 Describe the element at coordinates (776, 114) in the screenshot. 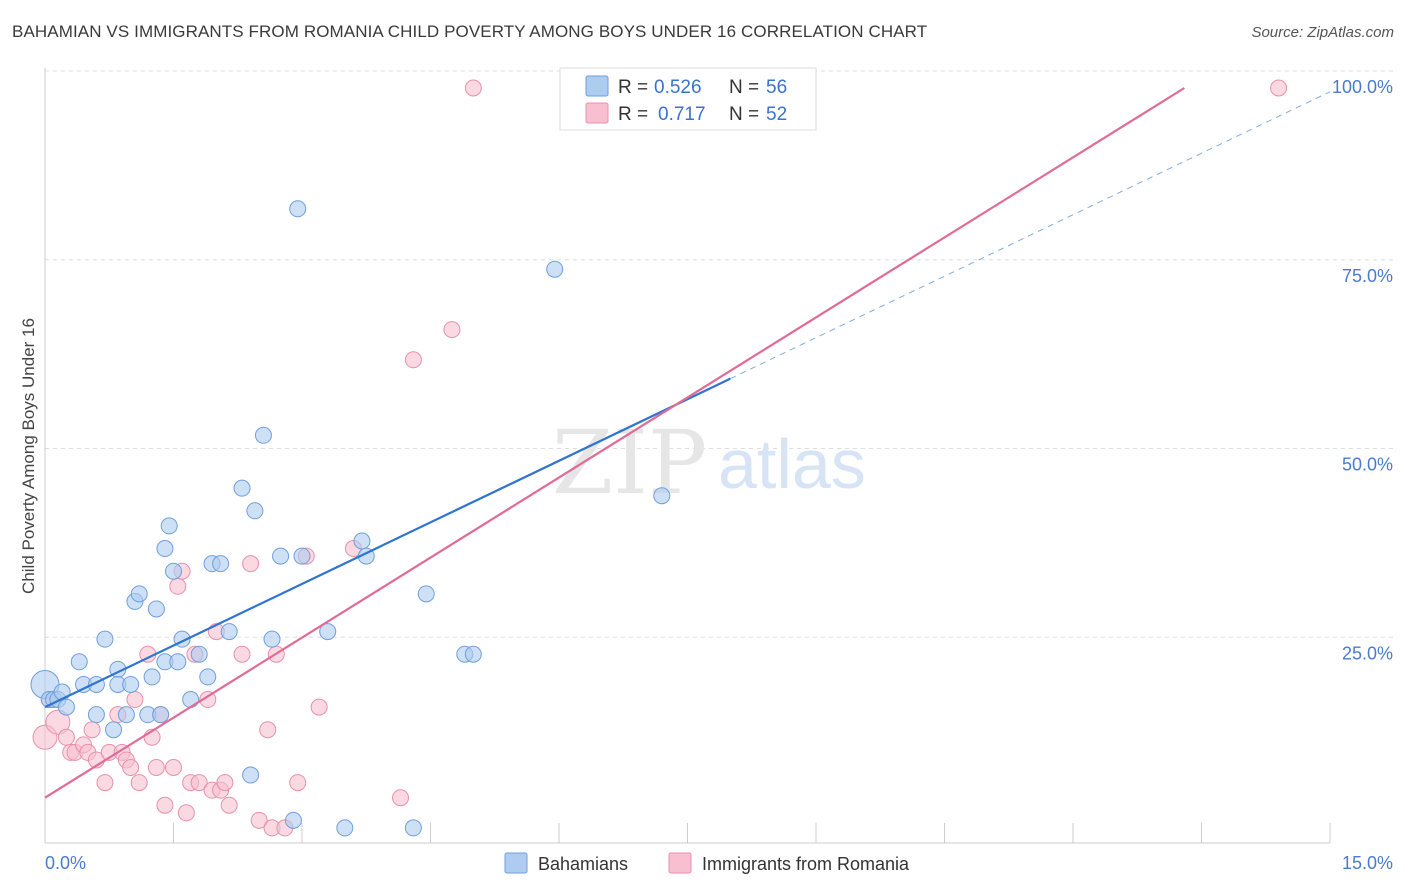

I see `legend-n-value-2: 52` at that location.